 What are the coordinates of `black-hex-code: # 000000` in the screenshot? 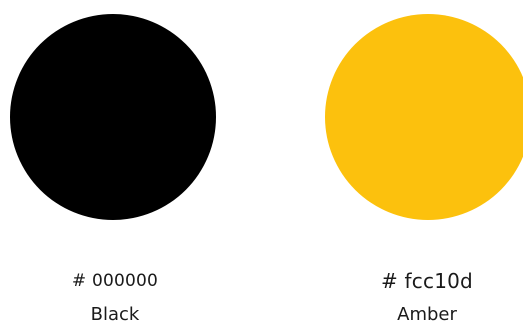 It's located at (115, 281).